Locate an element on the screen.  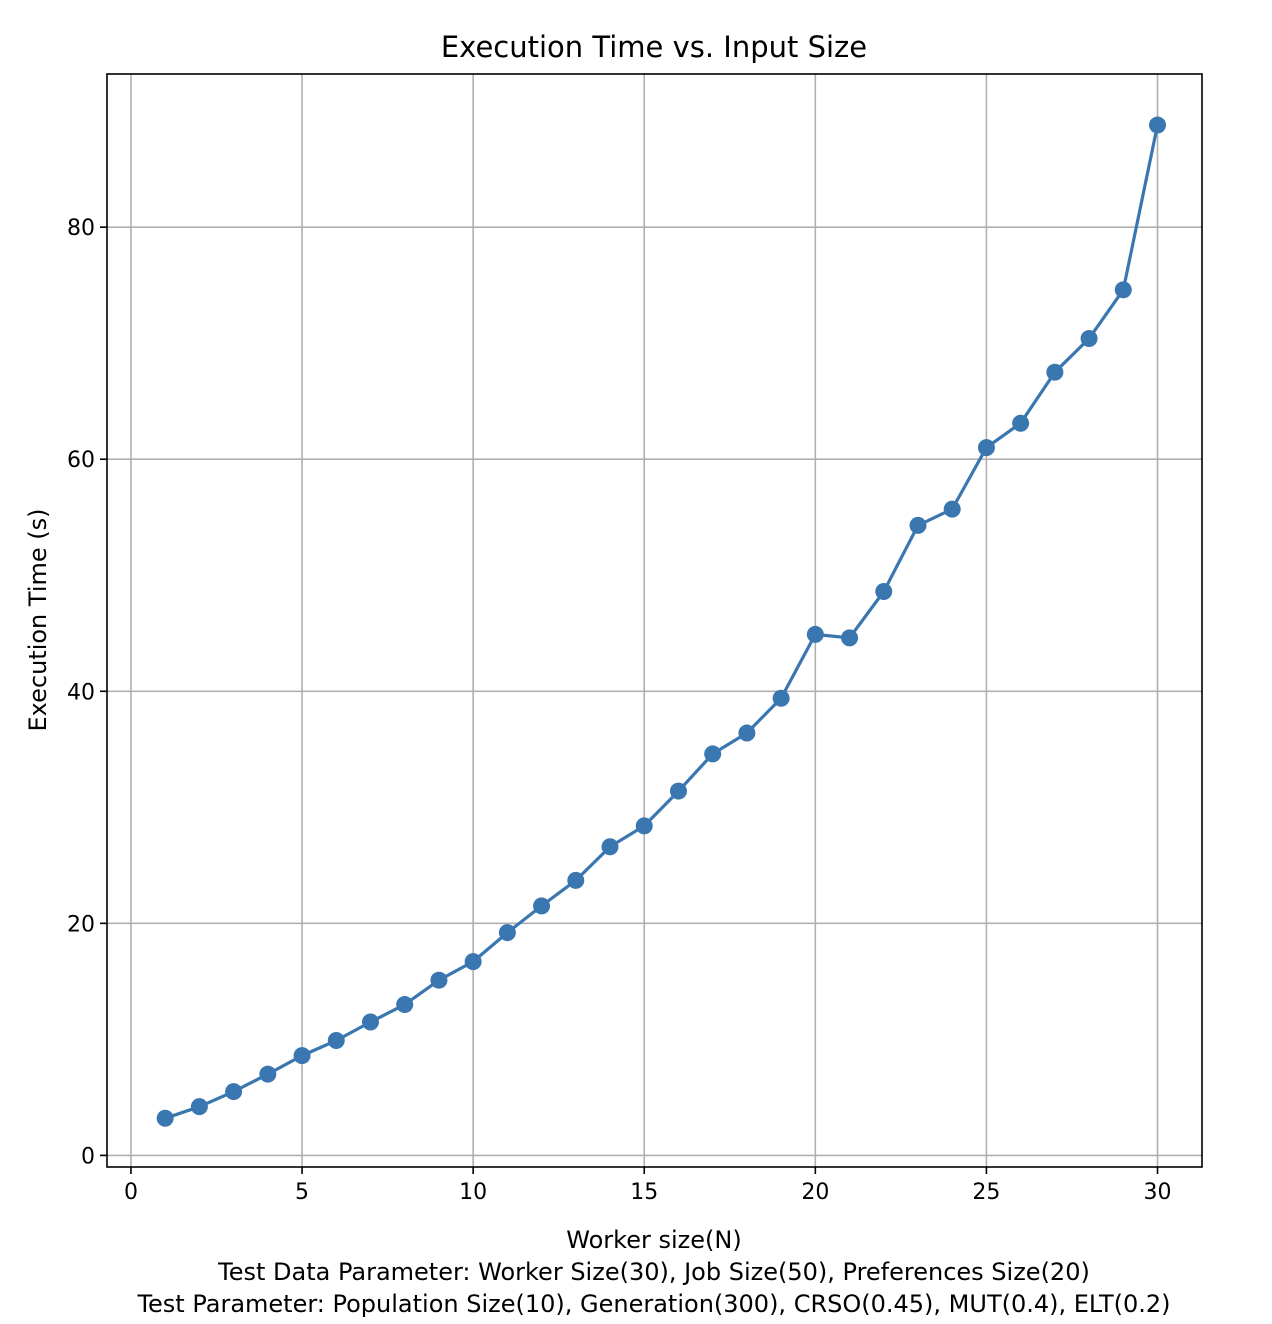
x-tick-label: 5 is located at coordinates (302, 1192).